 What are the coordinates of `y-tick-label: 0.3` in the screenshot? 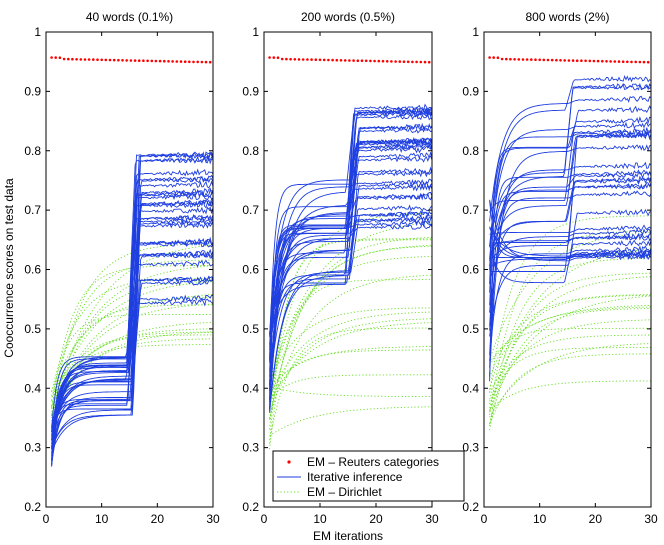 It's located at (32, 448).